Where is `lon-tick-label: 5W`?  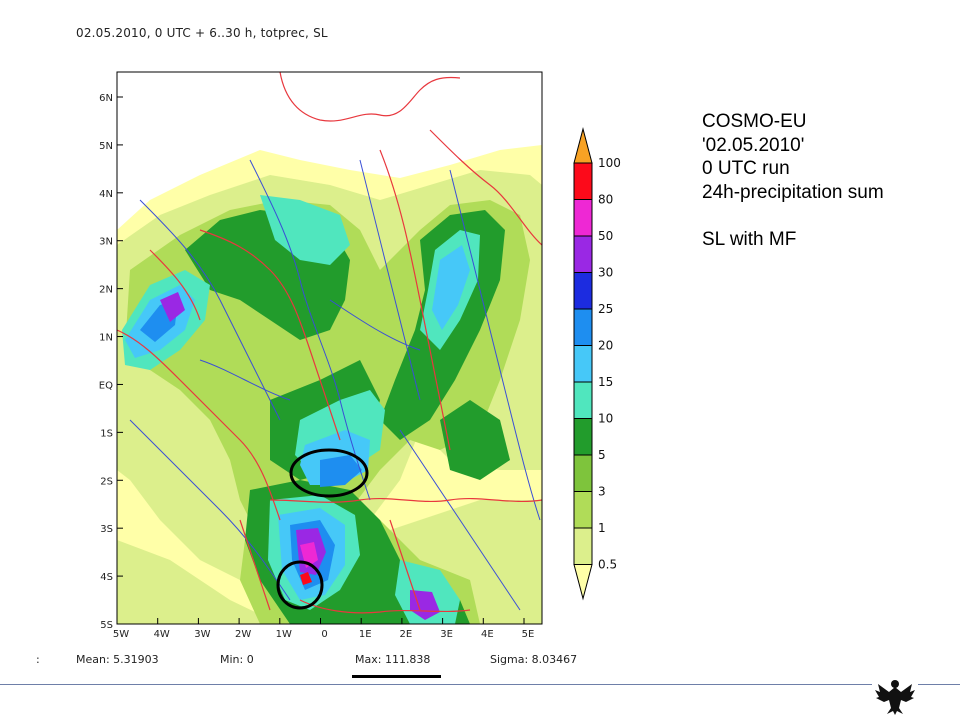 lon-tick-label: 5W is located at coordinates (121, 634).